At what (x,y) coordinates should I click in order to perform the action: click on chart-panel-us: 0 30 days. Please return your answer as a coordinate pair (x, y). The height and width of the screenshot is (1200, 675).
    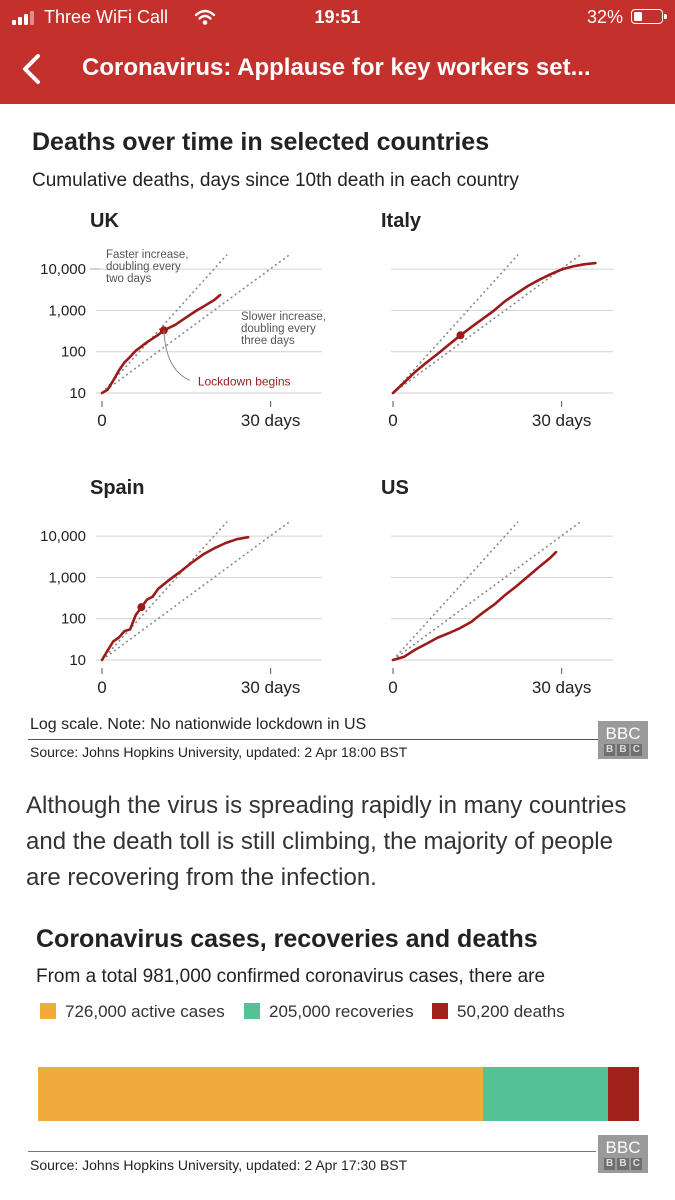
    Looking at the image, I should click on (500, 609).